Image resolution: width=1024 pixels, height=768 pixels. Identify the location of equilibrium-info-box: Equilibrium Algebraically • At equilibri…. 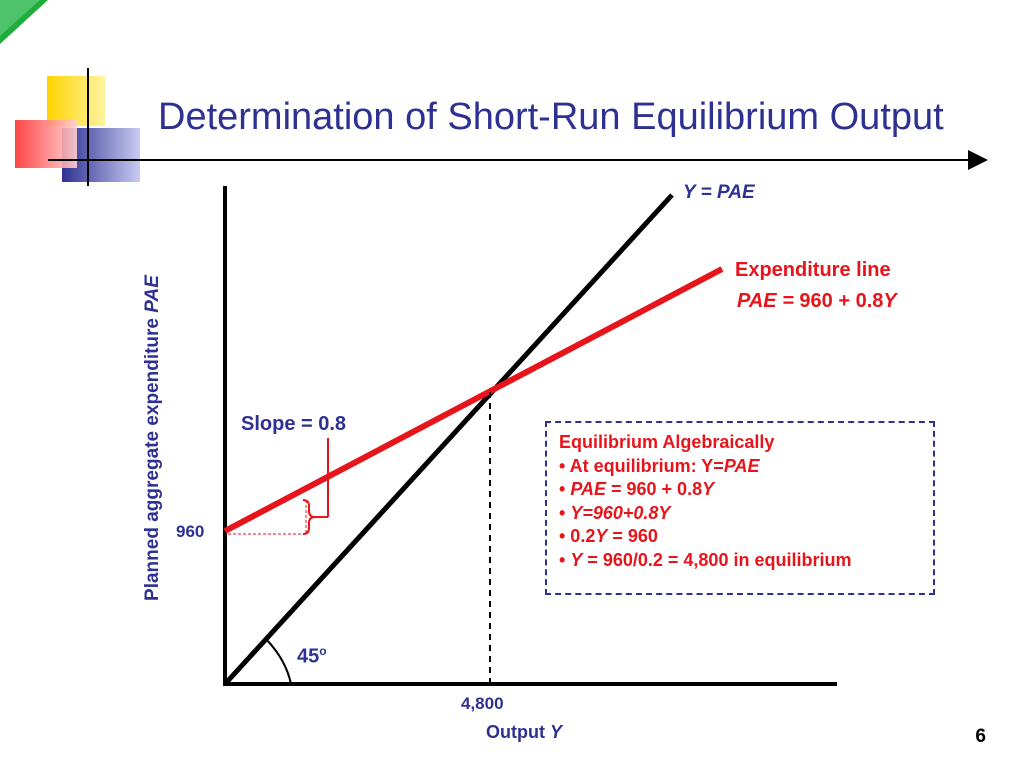
(740, 508).